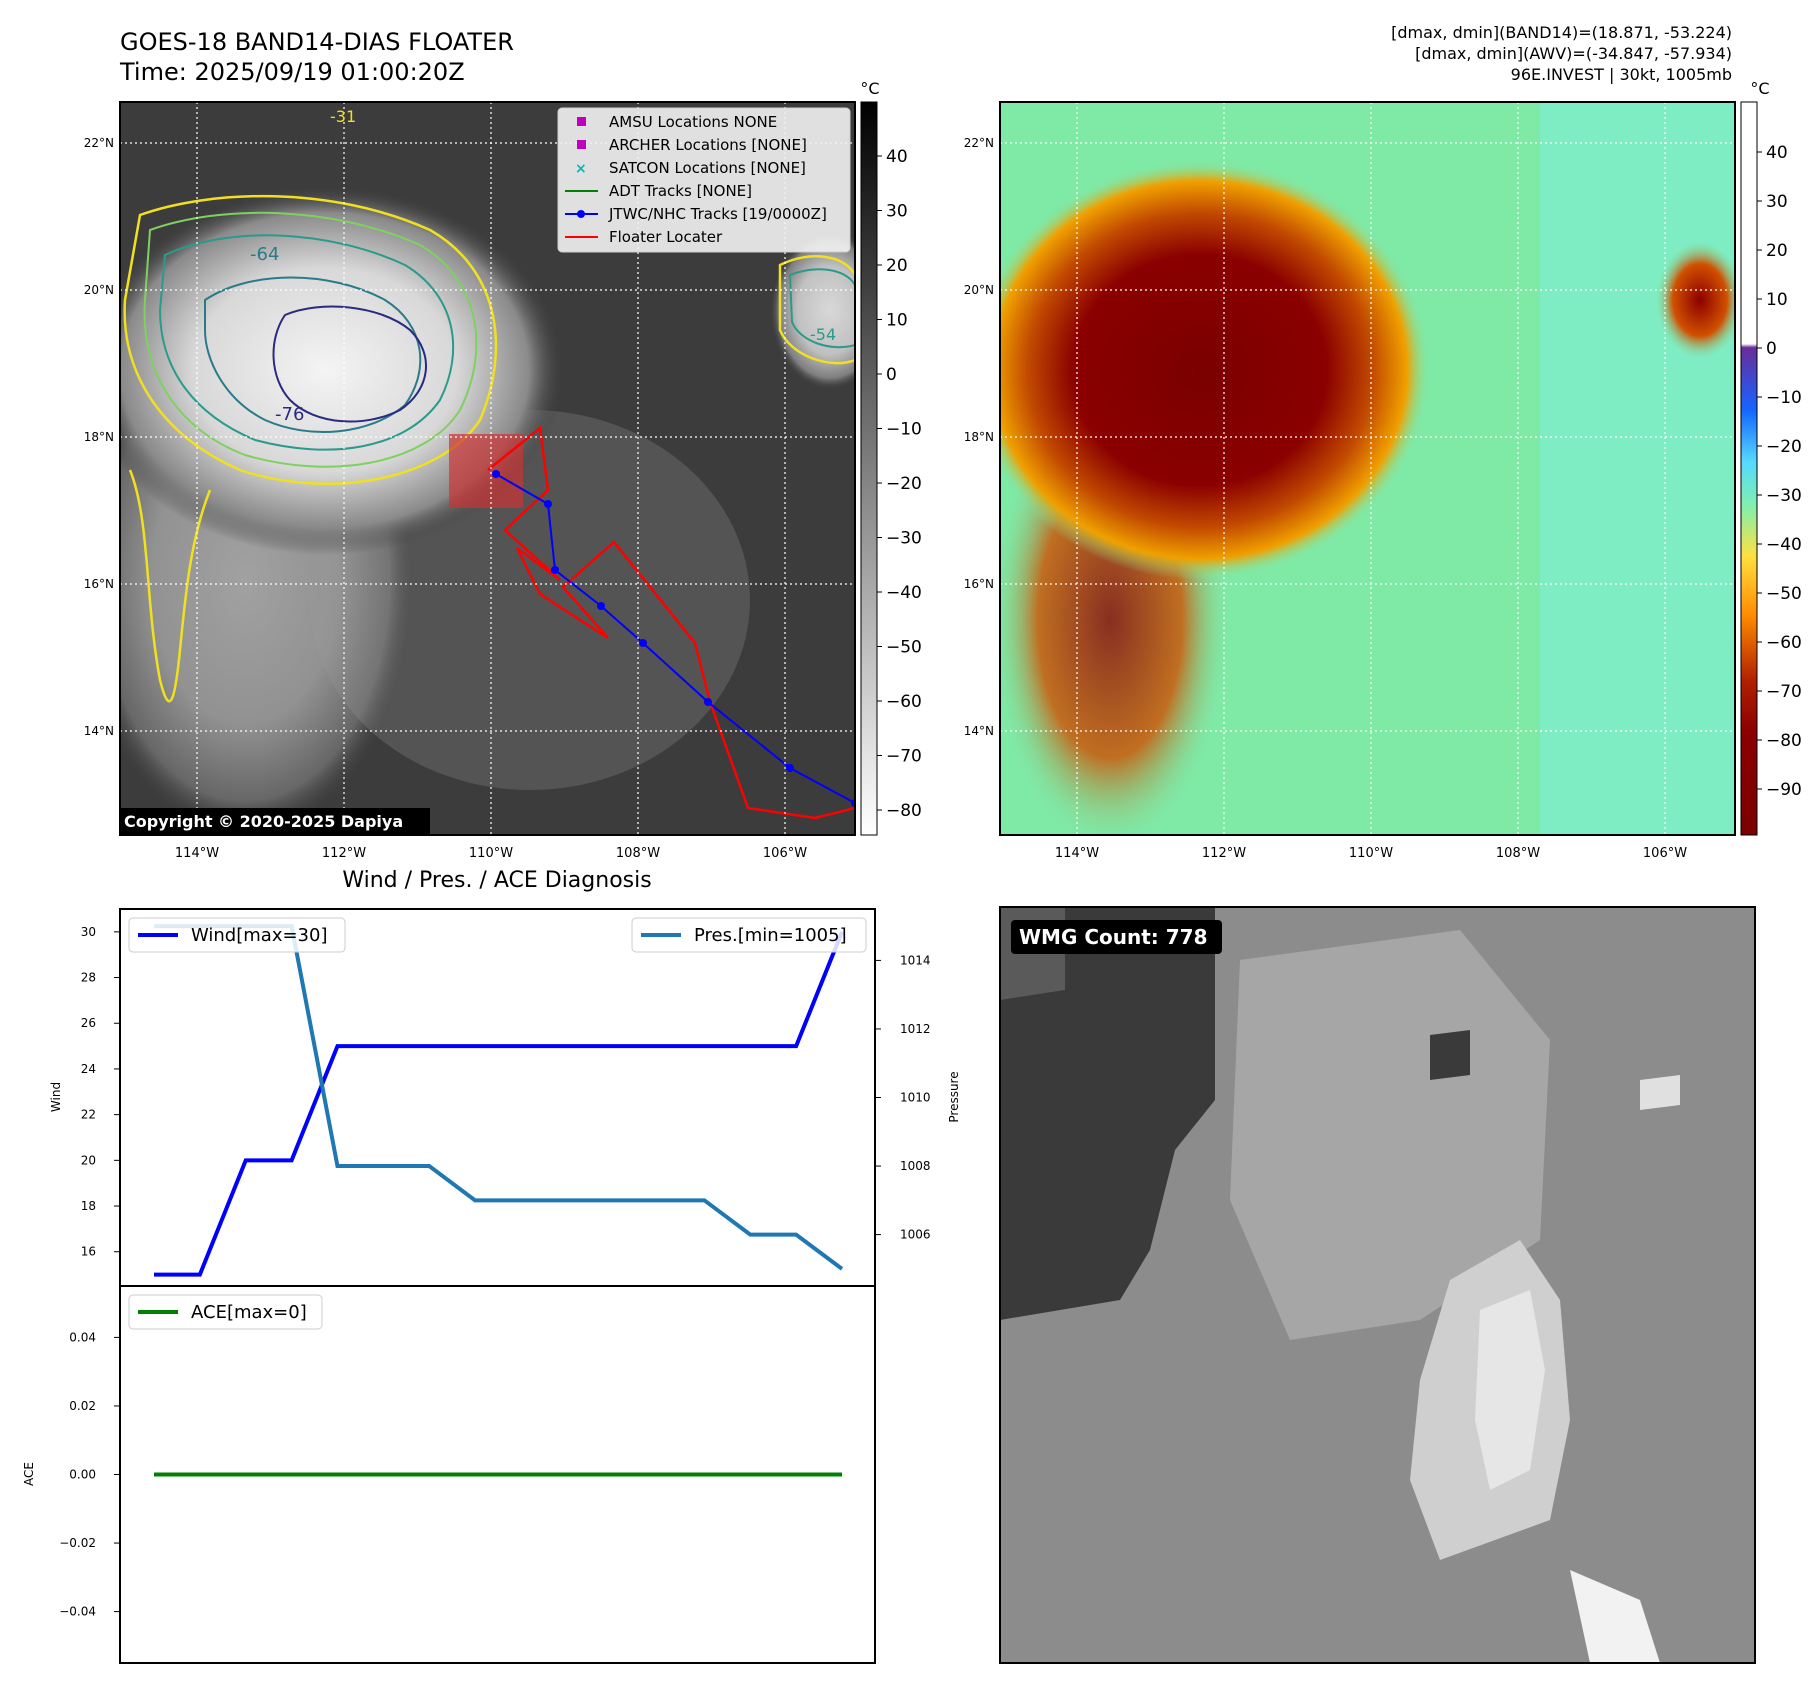  I want to click on wind-tick-label: 22, so click(88, 1115).